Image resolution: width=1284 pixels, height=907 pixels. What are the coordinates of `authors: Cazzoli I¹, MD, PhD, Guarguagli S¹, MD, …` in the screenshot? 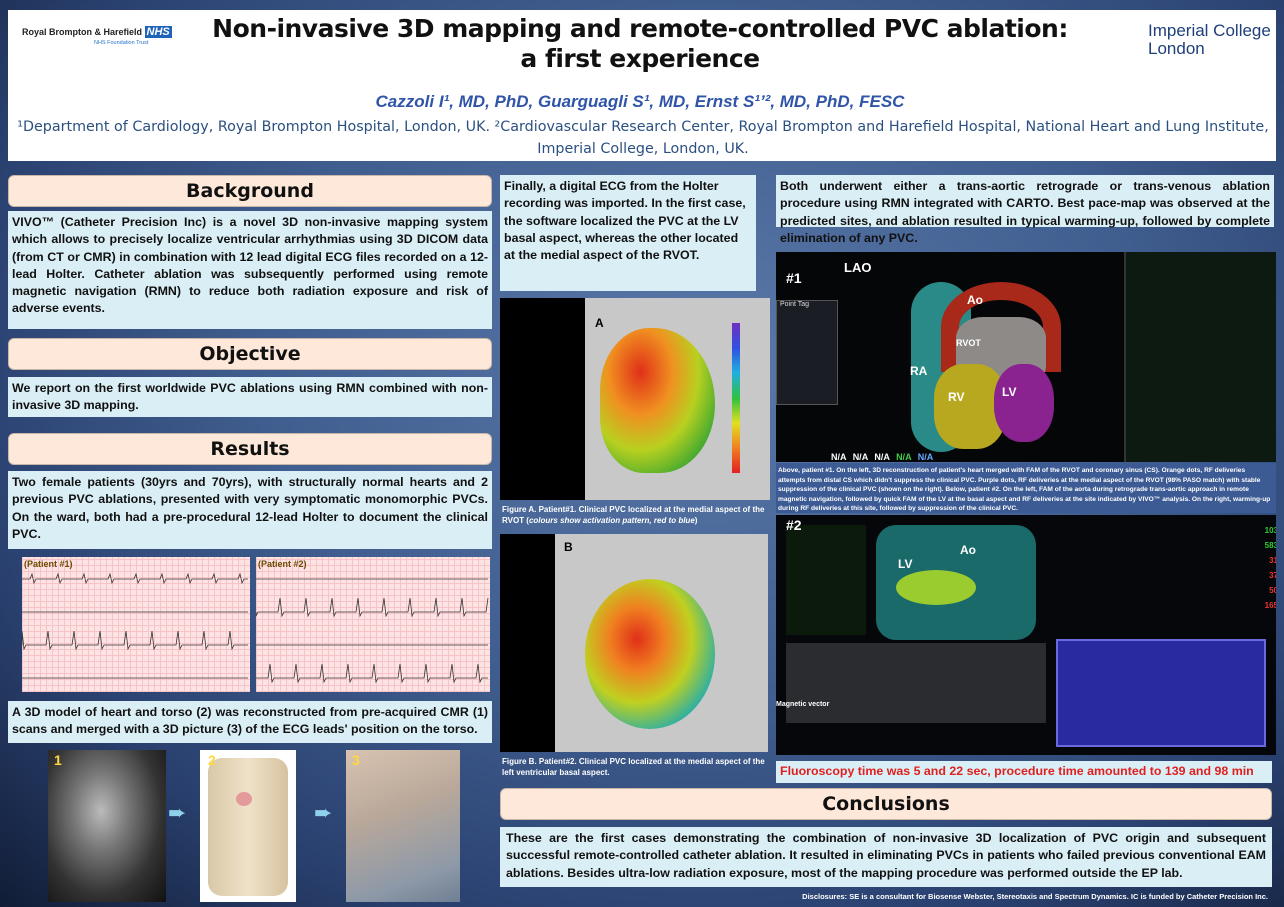 It's located at (640, 101).